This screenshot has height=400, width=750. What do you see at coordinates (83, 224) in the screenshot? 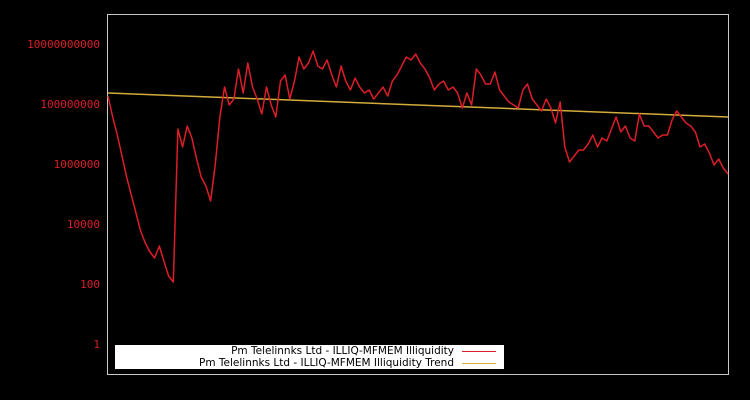
I see `y-tick-label: 10000` at bounding box center [83, 224].